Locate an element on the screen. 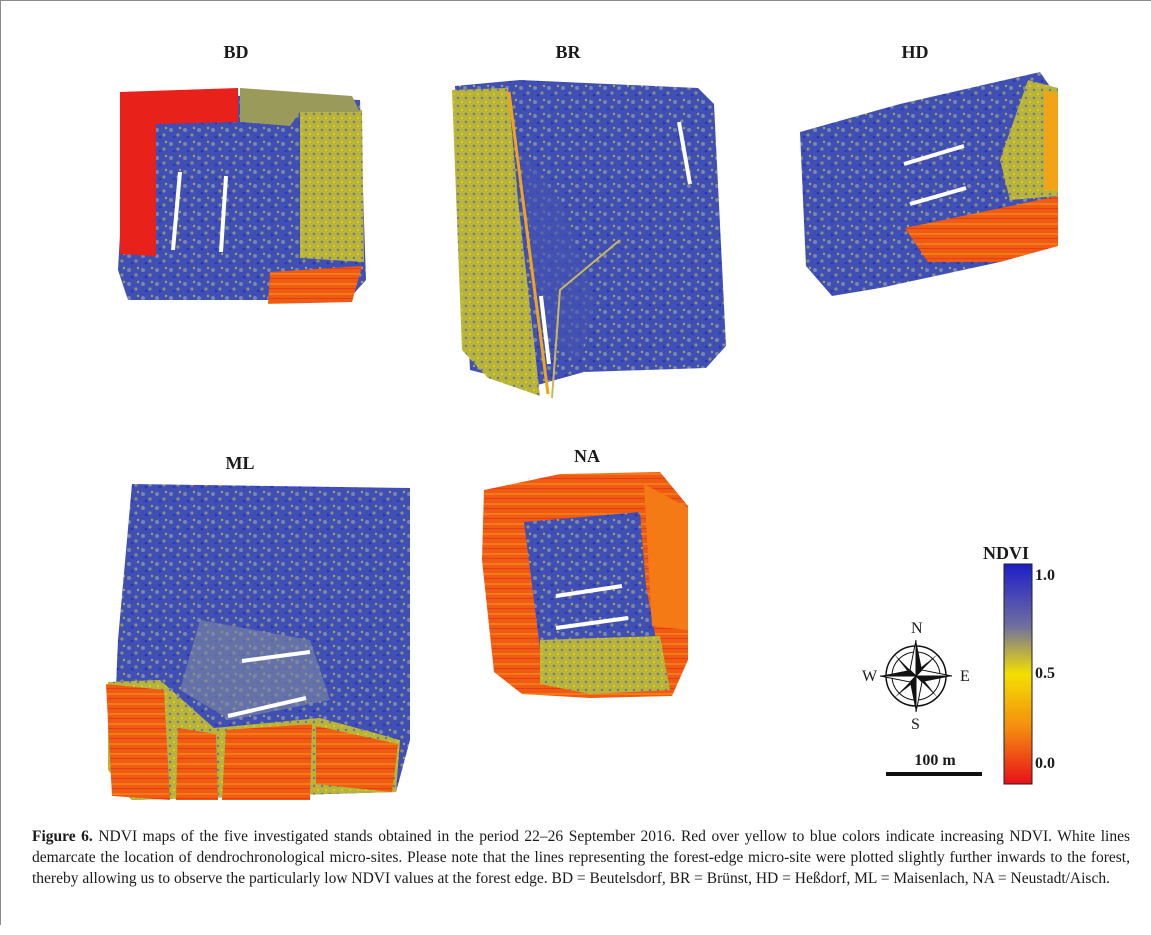 The height and width of the screenshot is (935, 1151). map-hd is located at coordinates (929, 184).